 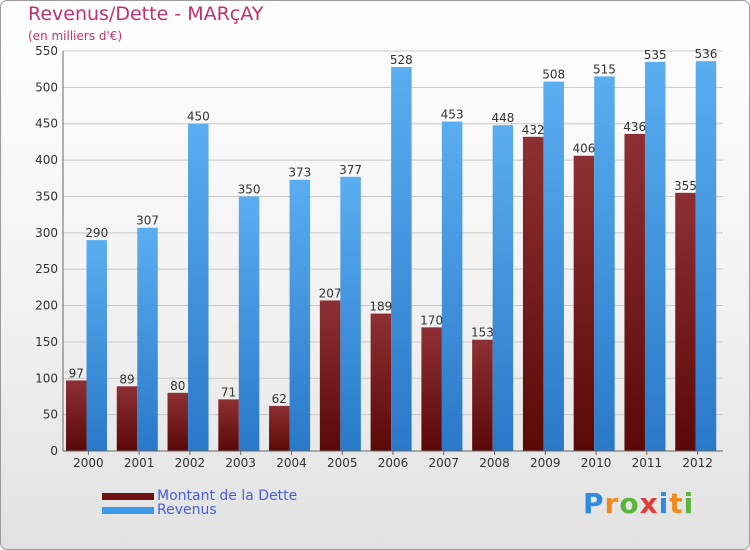 I want to click on data-label: 536, so click(x=706, y=54).